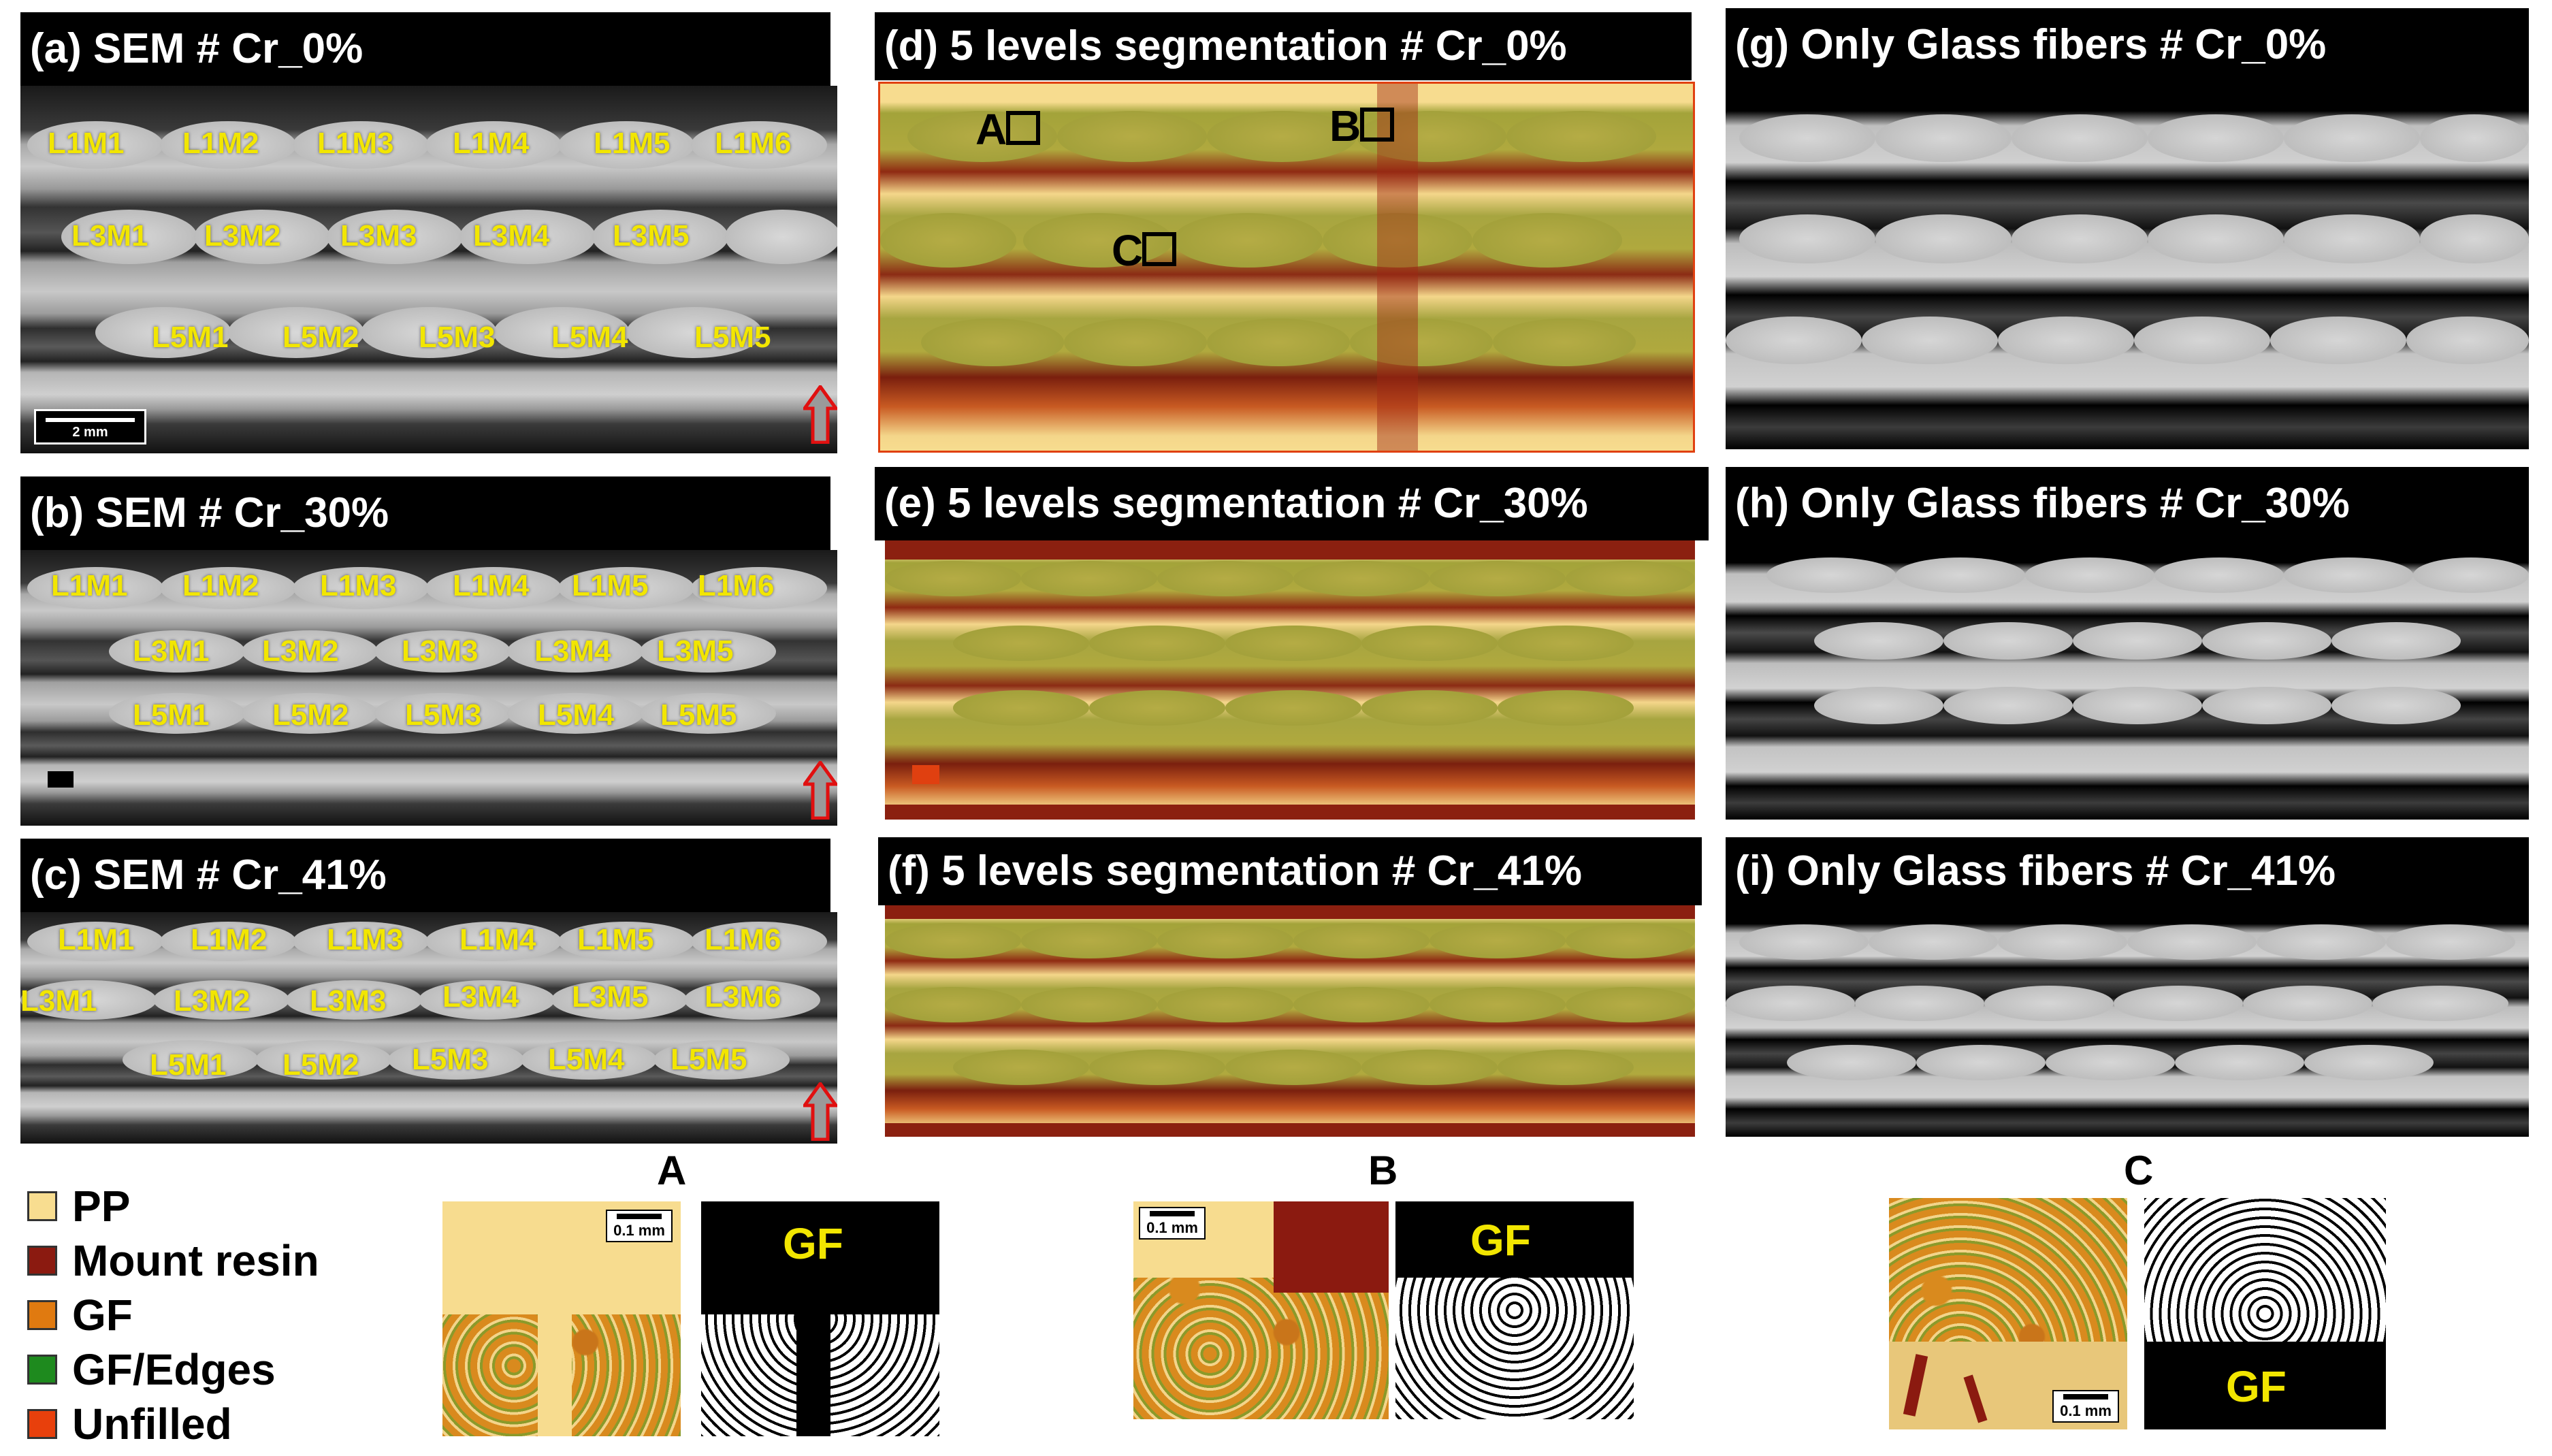 This screenshot has width=2552, height=1456. What do you see at coordinates (743, 940) in the screenshot?
I see `sem-label: L1M6` at bounding box center [743, 940].